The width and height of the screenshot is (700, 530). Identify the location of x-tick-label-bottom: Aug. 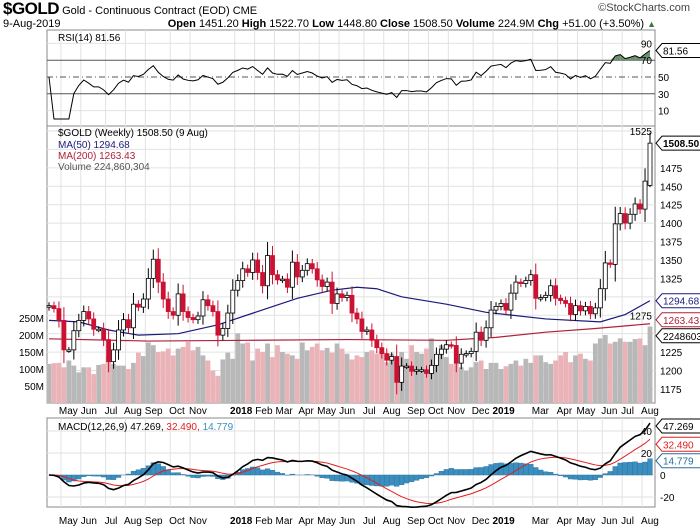
(650, 521).